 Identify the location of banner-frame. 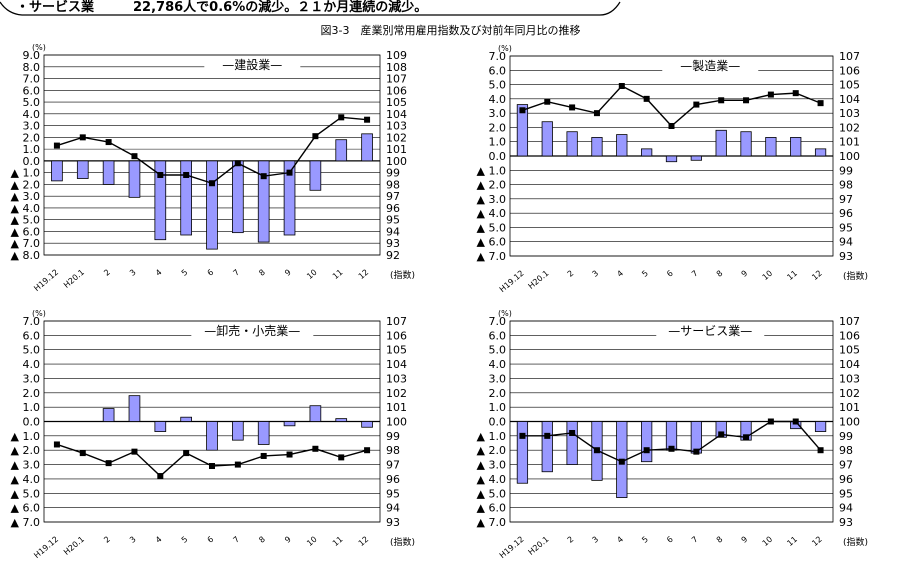
(310, 8).